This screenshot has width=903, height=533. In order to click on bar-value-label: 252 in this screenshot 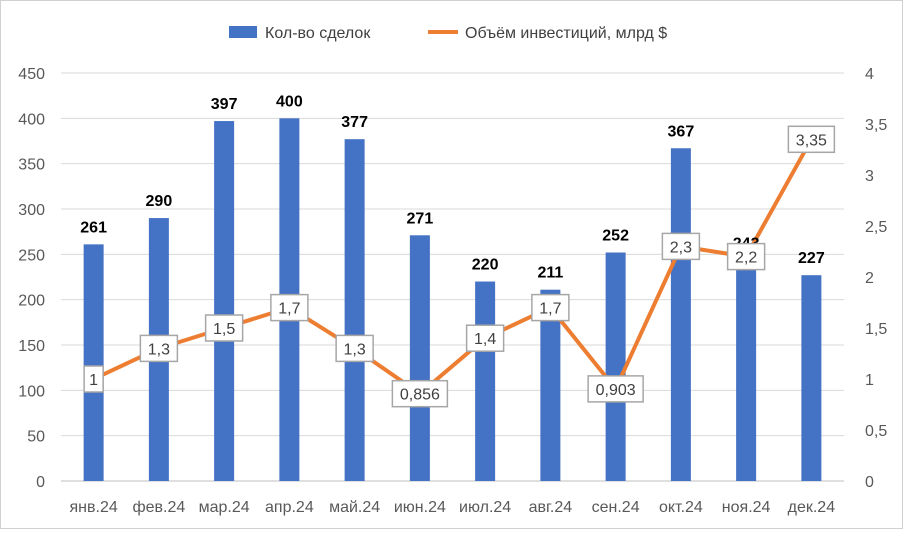, I will do `click(615, 236)`.